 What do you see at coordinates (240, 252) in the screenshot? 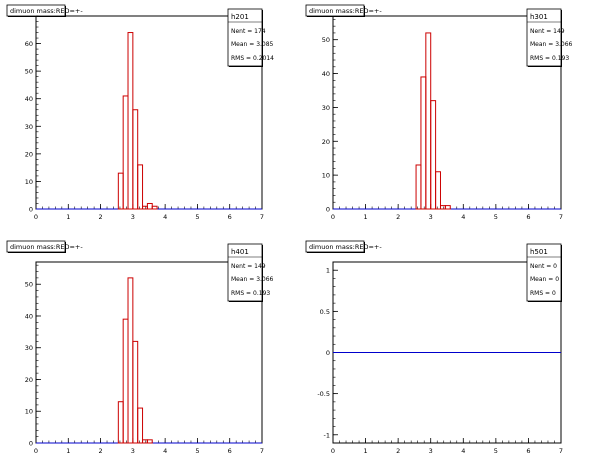
I see `stats-name: h401` at bounding box center [240, 252].